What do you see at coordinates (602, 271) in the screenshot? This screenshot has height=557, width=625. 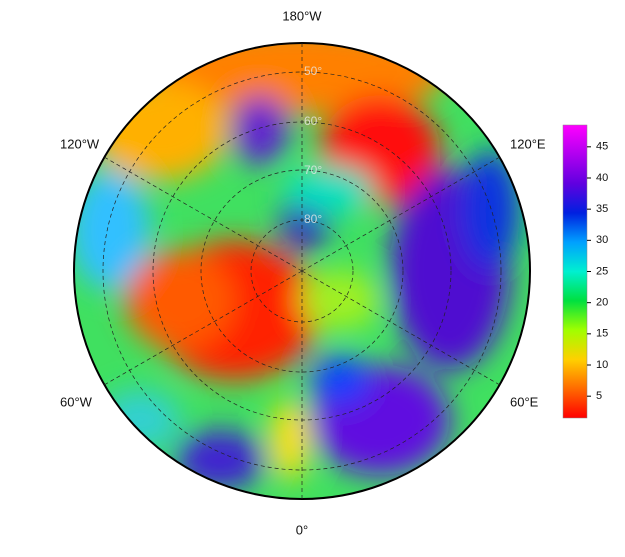 I see `colorbar-tick-label: 25` at bounding box center [602, 271].